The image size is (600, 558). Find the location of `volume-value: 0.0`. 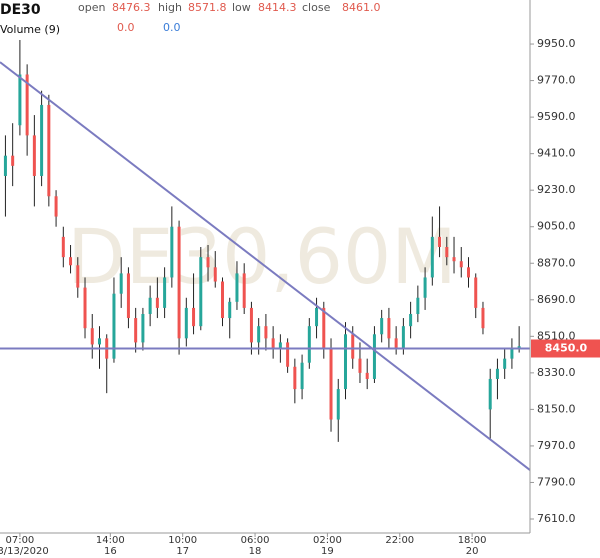

volume-value: 0.0 is located at coordinates (172, 27).